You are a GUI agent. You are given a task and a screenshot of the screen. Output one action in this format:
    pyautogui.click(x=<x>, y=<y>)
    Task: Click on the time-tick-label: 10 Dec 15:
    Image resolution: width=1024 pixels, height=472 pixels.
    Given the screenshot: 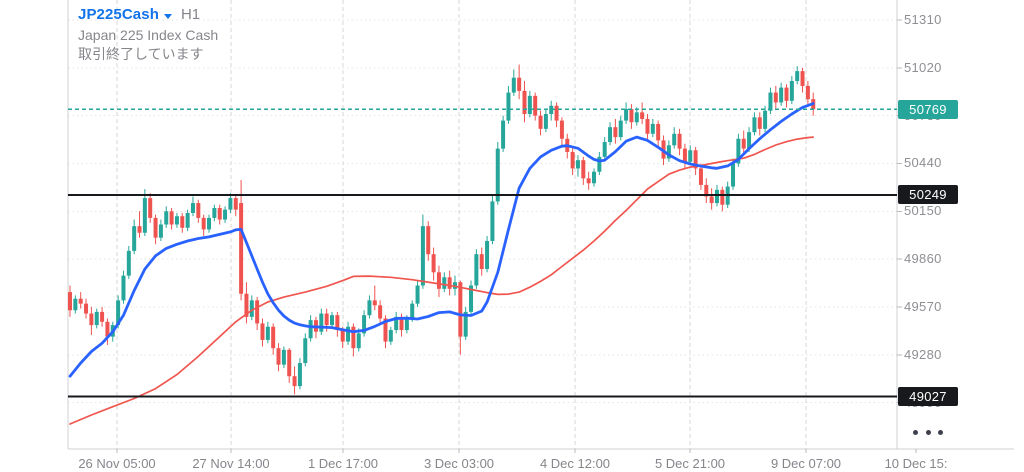 What is the action you would take?
    pyautogui.click(x=916, y=463)
    